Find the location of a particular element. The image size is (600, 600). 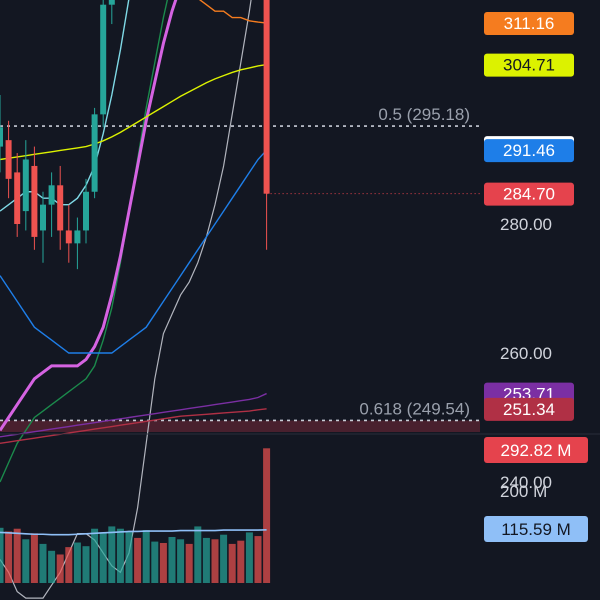

price-tag-label: 291.46 is located at coordinates (529, 150).